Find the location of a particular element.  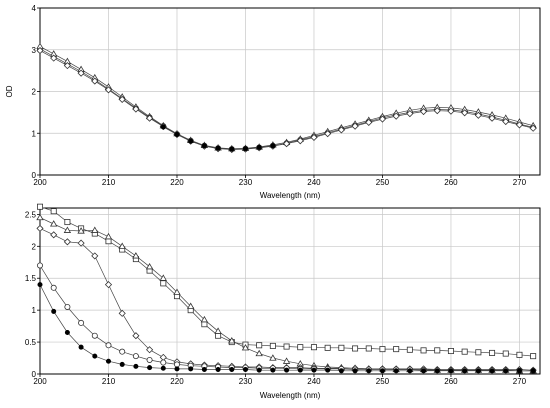

y-tick-label: 1 is located at coordinates (34, 310).